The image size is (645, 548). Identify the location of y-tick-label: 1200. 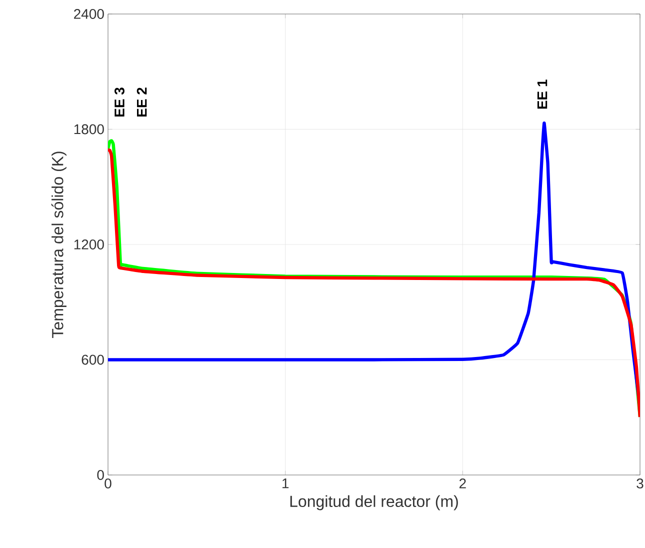
(89, 245).